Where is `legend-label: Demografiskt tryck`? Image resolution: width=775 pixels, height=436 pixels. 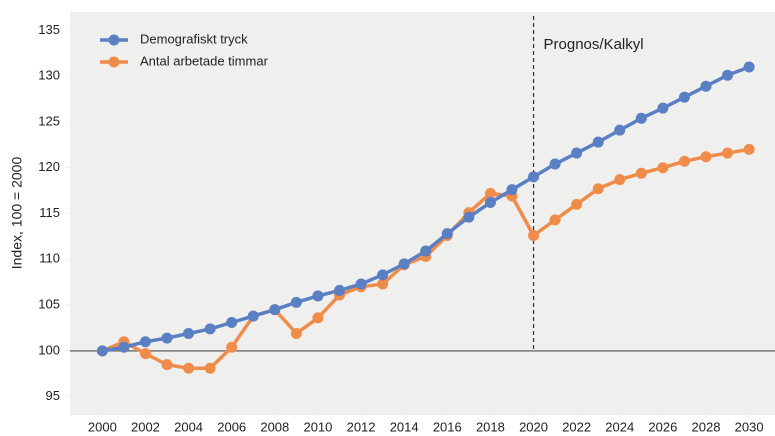 legend-label: Demografiskt tryck is located at coordinates (194, 38).